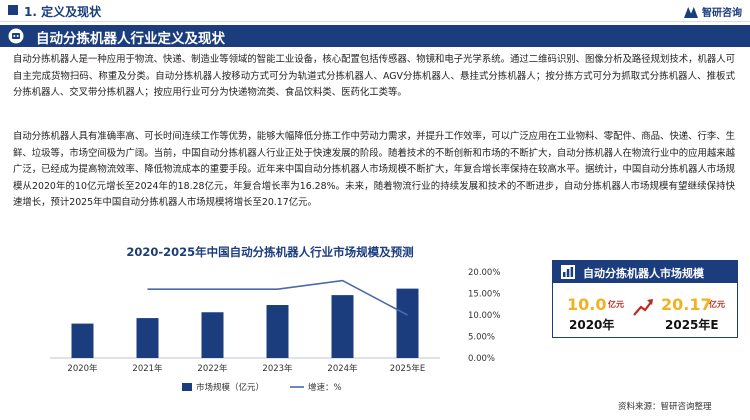 The width and height of the screenshot is (750, 420). What do you see at coordinates (187, 387) in the screenshot?
I see `legend-bar-swatch` at bounding box center [187, 387].